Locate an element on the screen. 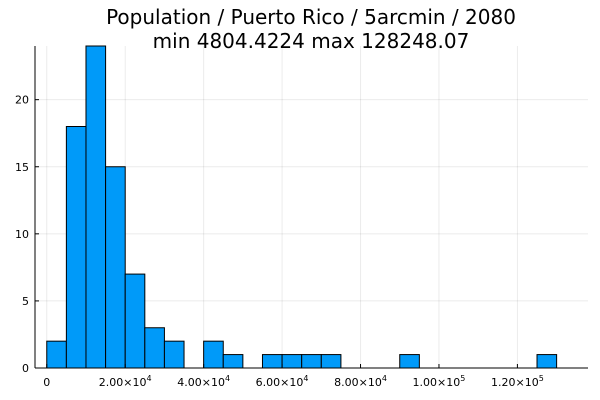 The image size is (600, 400). x-tick-label: 2.00×10⁴ is located at coordinates (125, 381).